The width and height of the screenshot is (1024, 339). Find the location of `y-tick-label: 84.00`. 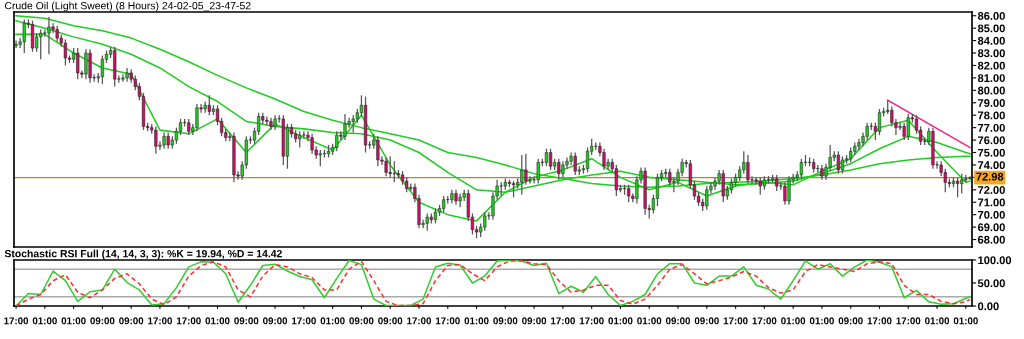

y-tick-label: 84.00 is located at coordinates (991, 40).